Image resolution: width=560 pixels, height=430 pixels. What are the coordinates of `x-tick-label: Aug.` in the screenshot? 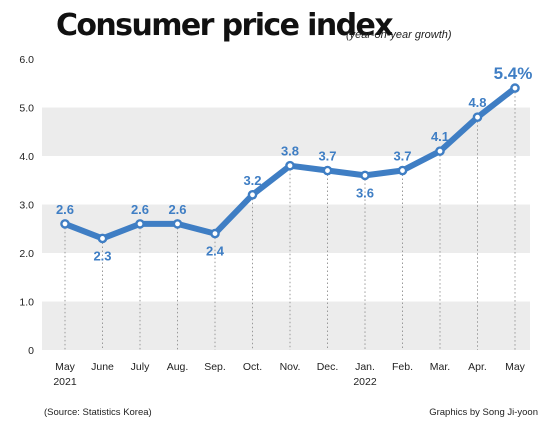 It's located at (178, 367).